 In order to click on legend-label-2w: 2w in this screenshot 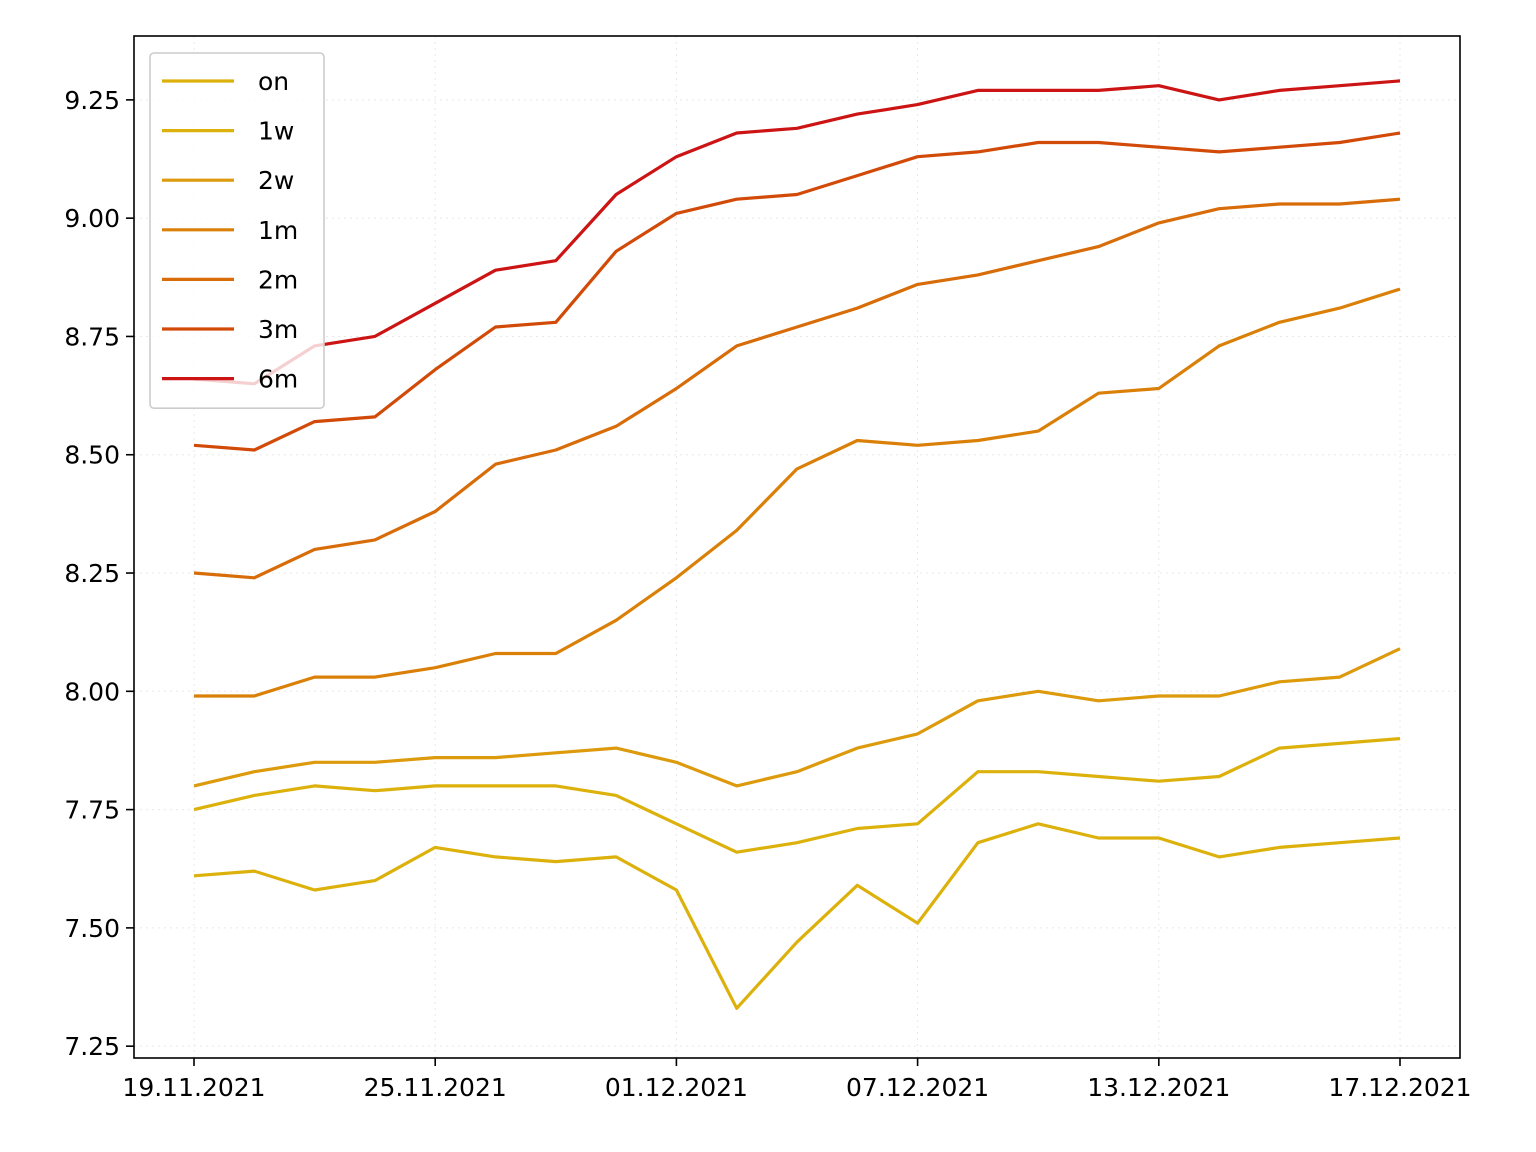, I will do `click(276, 180)`.